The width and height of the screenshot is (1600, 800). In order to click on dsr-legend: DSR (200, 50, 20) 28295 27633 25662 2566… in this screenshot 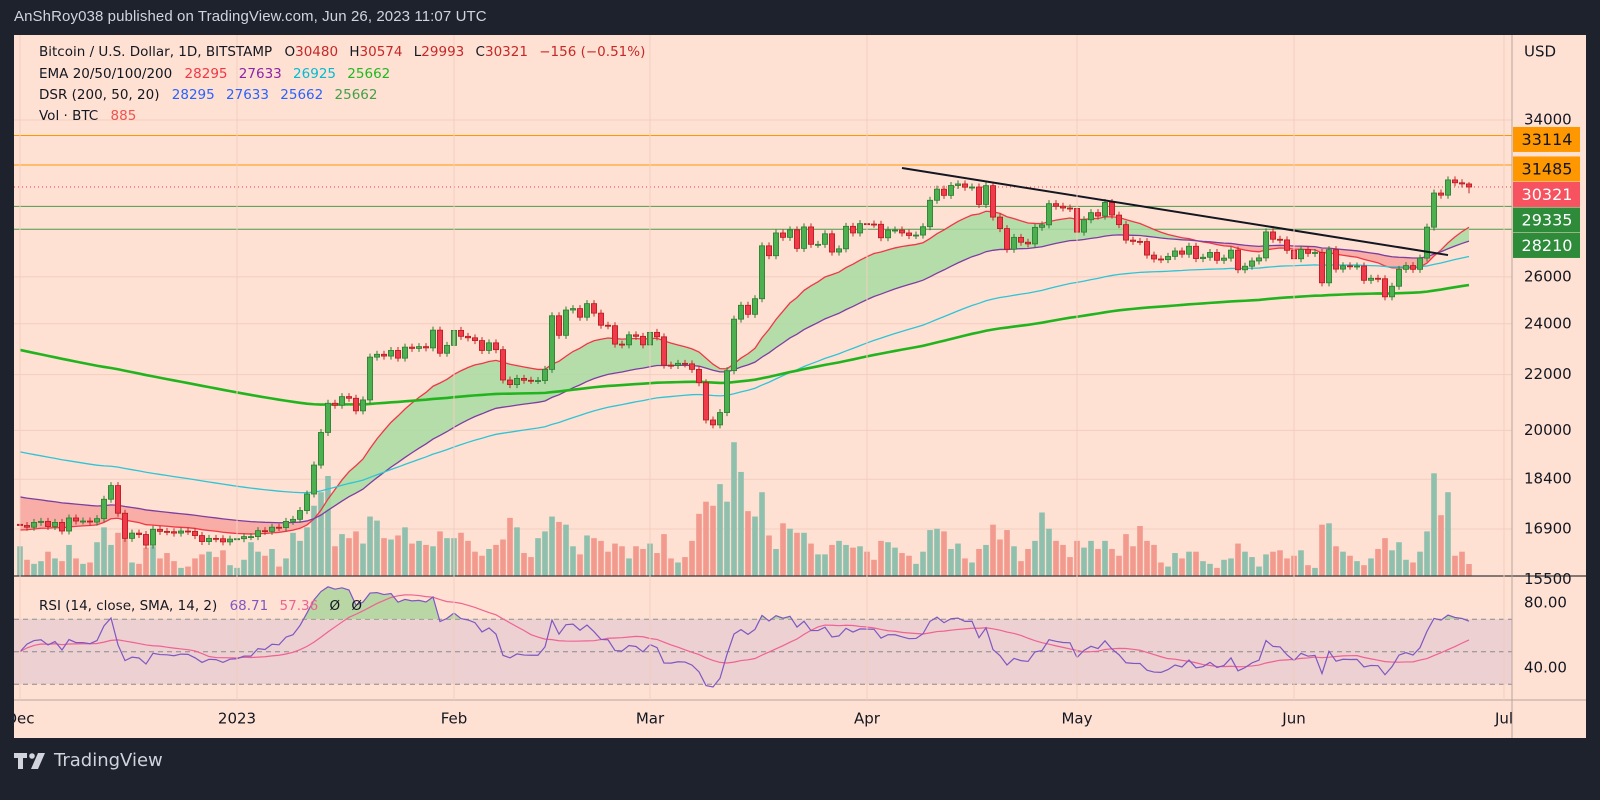, I will do `click(211, 95)`.